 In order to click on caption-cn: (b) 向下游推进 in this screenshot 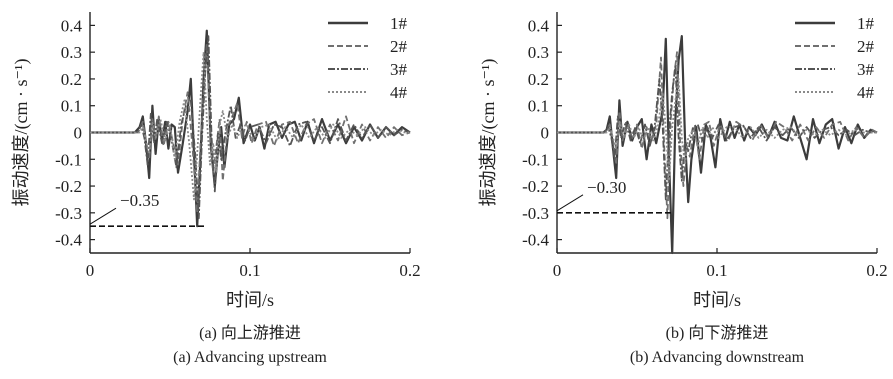, I will do `click(717, 333)`.